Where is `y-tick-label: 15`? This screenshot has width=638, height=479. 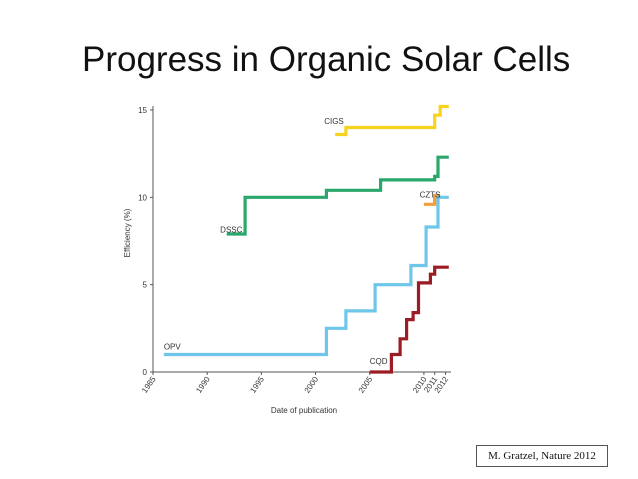 y-tick-label: 15 is located at coordinates (142, 110).